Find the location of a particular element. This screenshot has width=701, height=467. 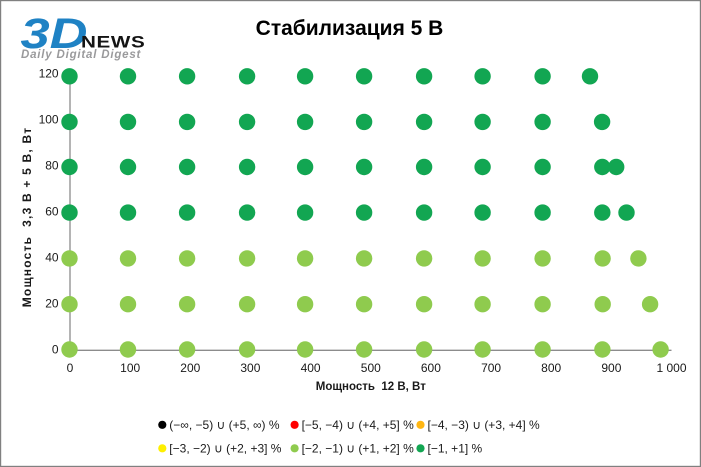

svg-text: NEWS is located at coordinates (113, 41).